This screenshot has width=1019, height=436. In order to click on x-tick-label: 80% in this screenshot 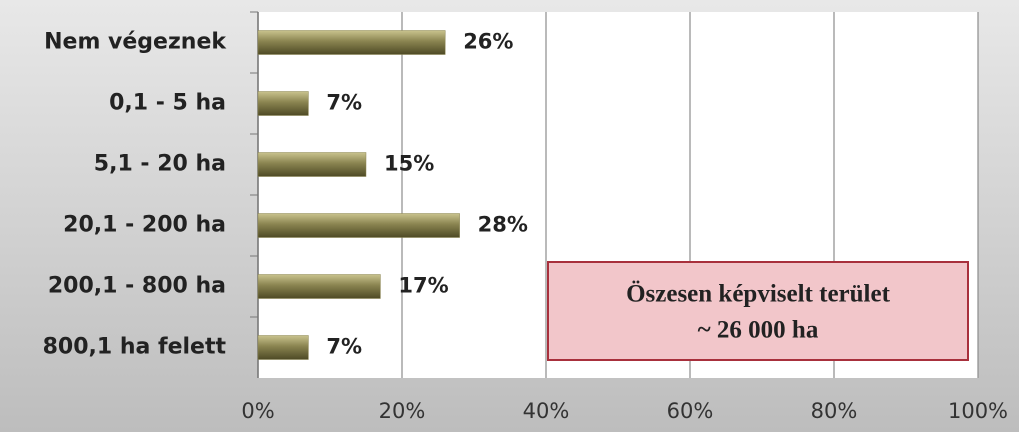, I will do `click(834, 411)`.